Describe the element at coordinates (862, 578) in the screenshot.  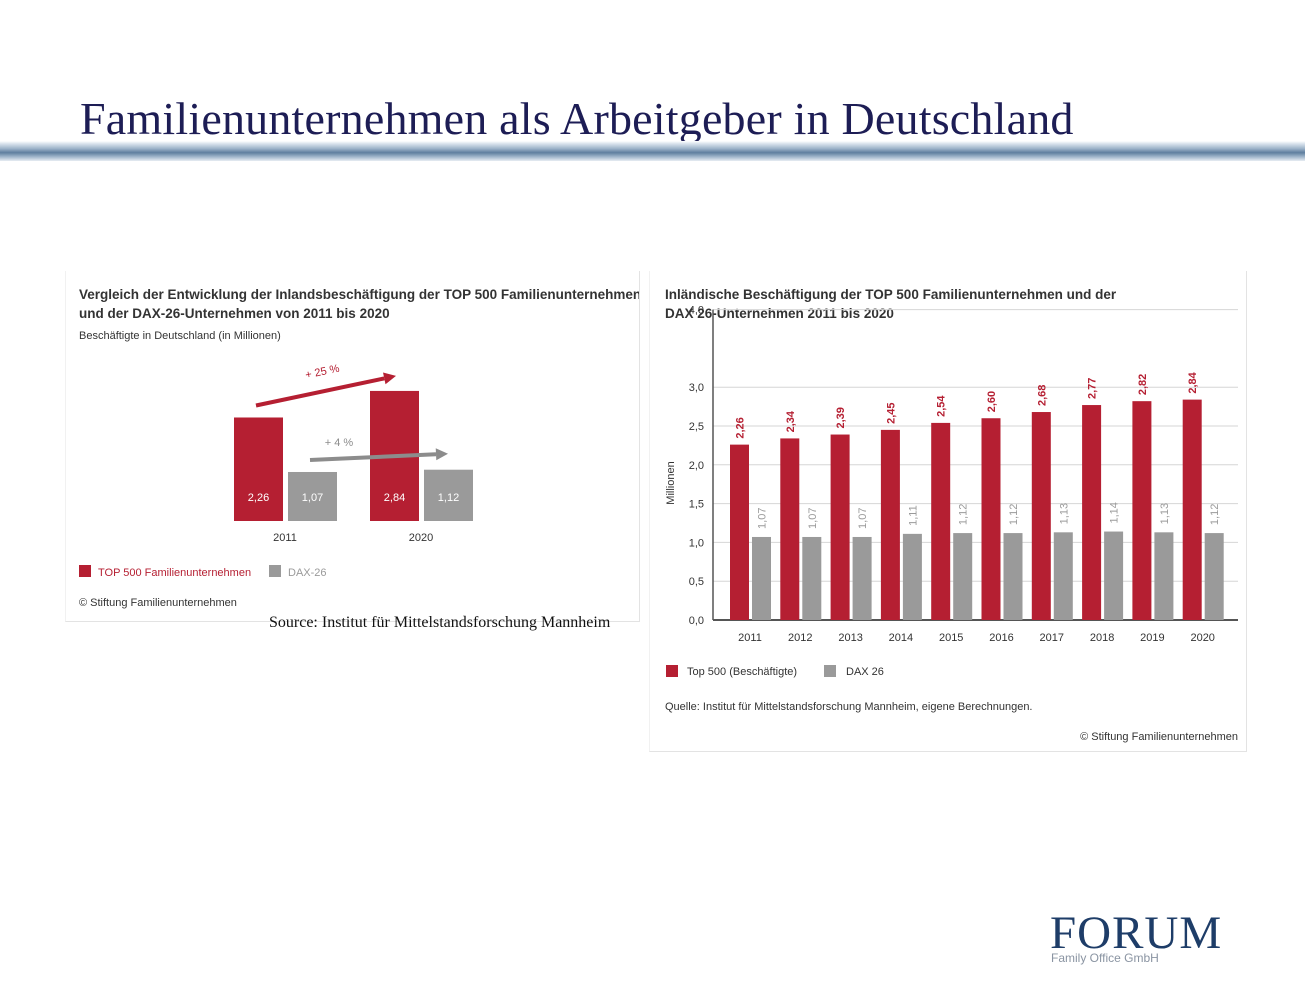
I see `bar-dax-2013` at that location.